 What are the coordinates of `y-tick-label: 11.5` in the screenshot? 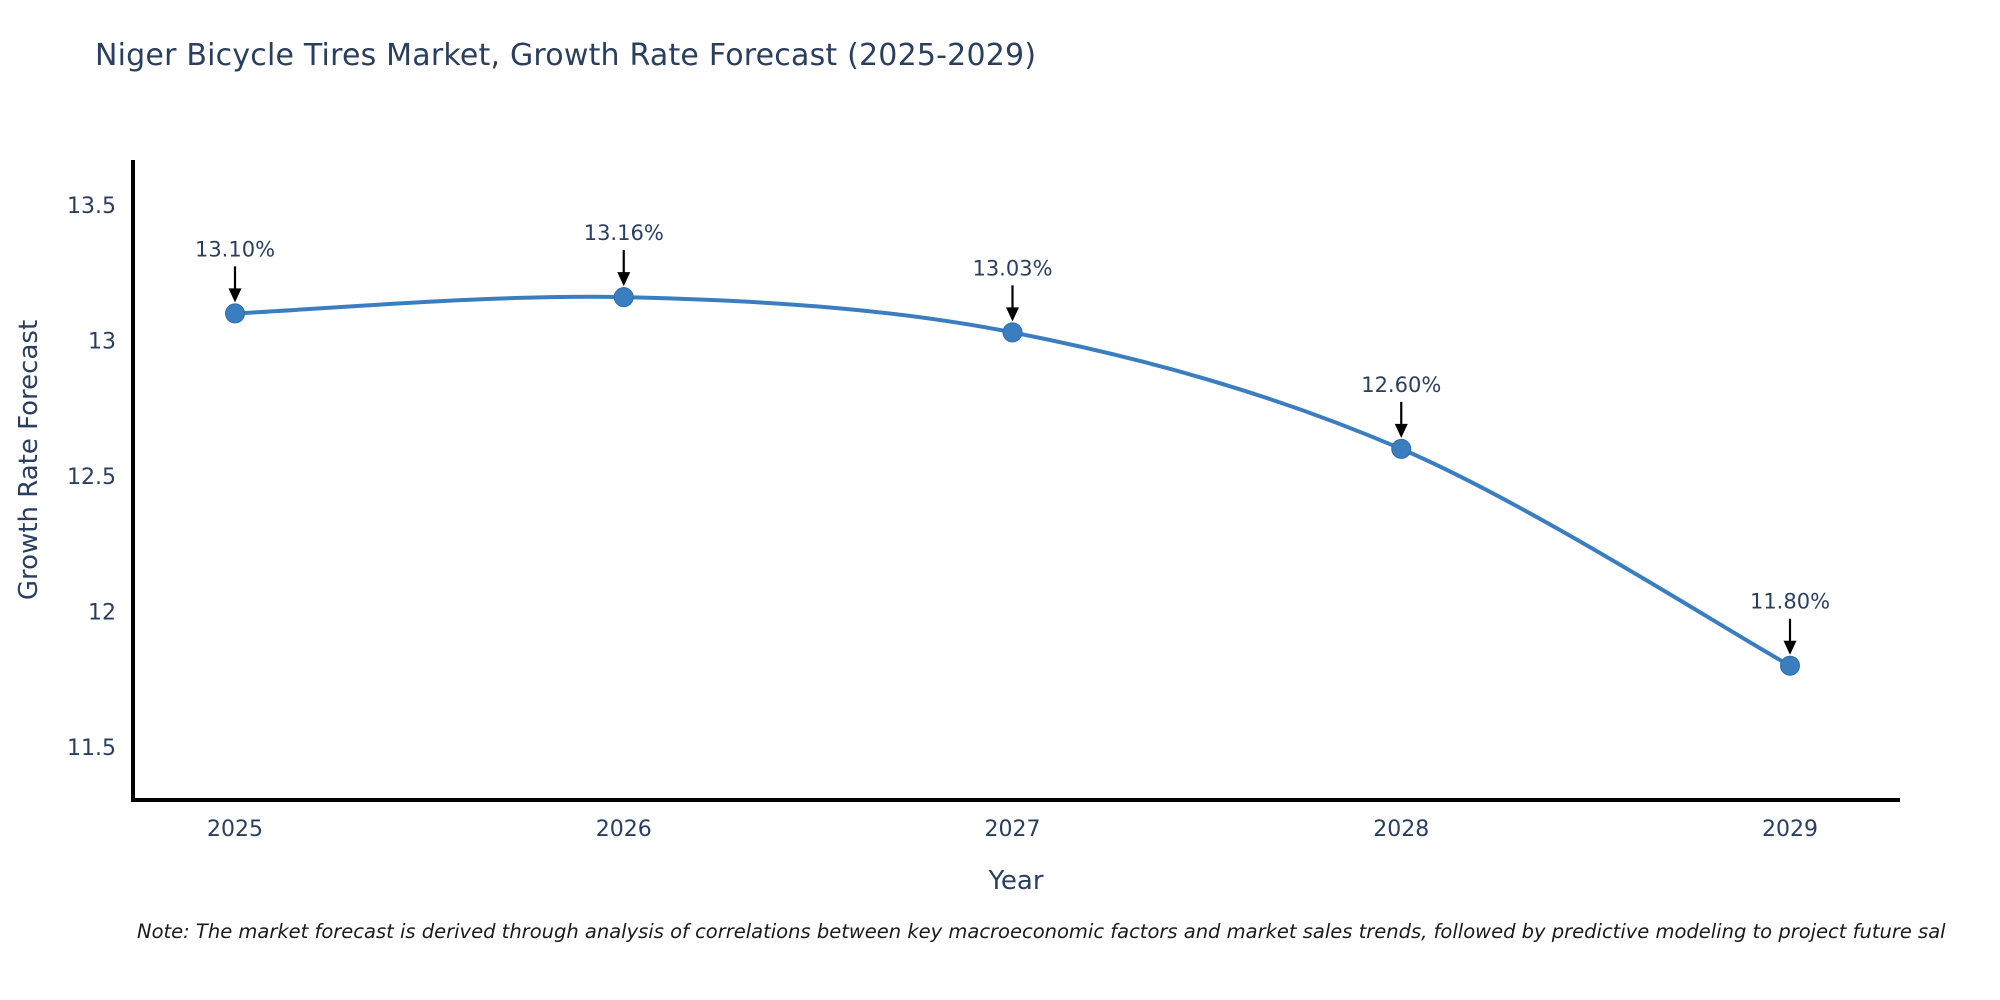 It's located at (91, 748).